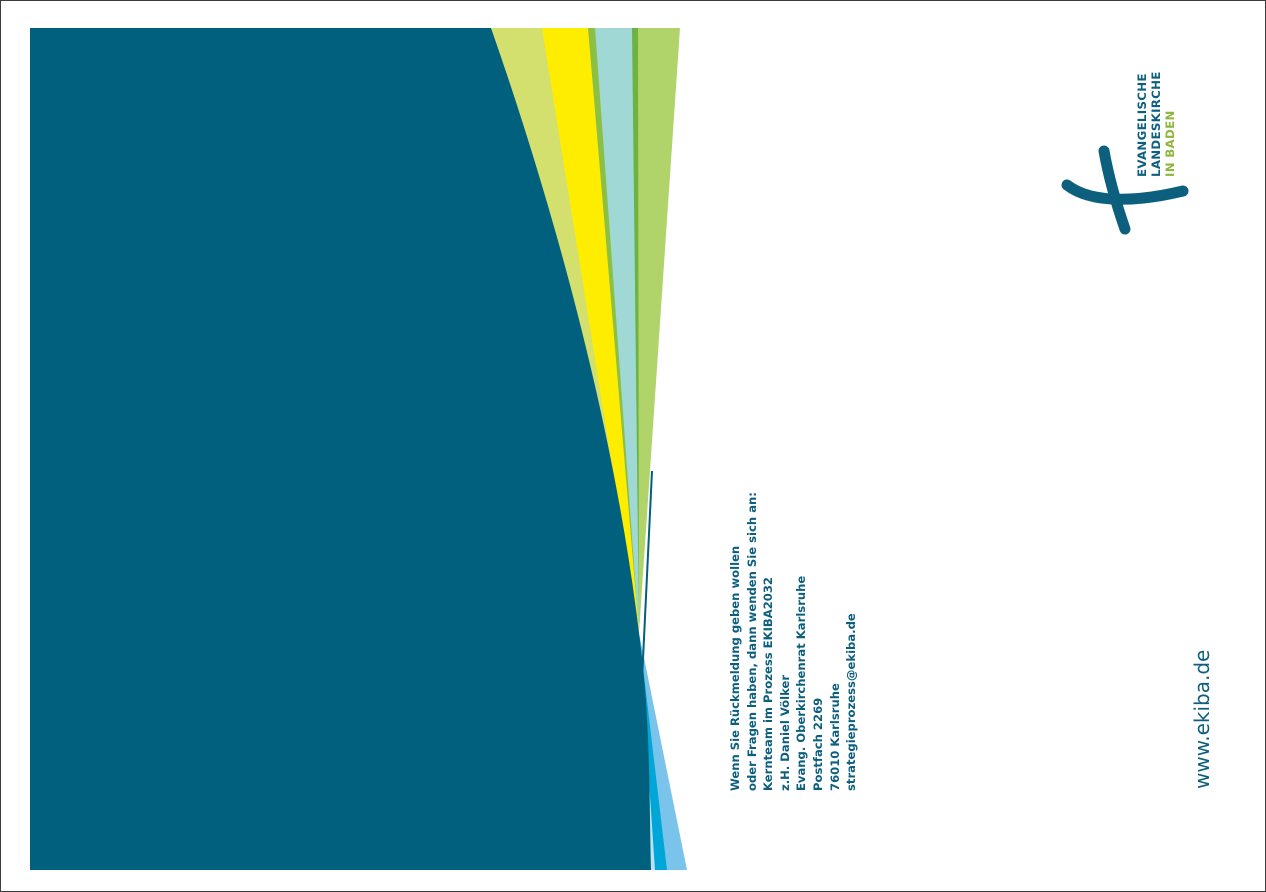  What do you see at coordinates (768, 684) in the screenshot?
I see `contact-line: Kernteam im Prozess EKIBA2032` at bounding box center [768, 684].